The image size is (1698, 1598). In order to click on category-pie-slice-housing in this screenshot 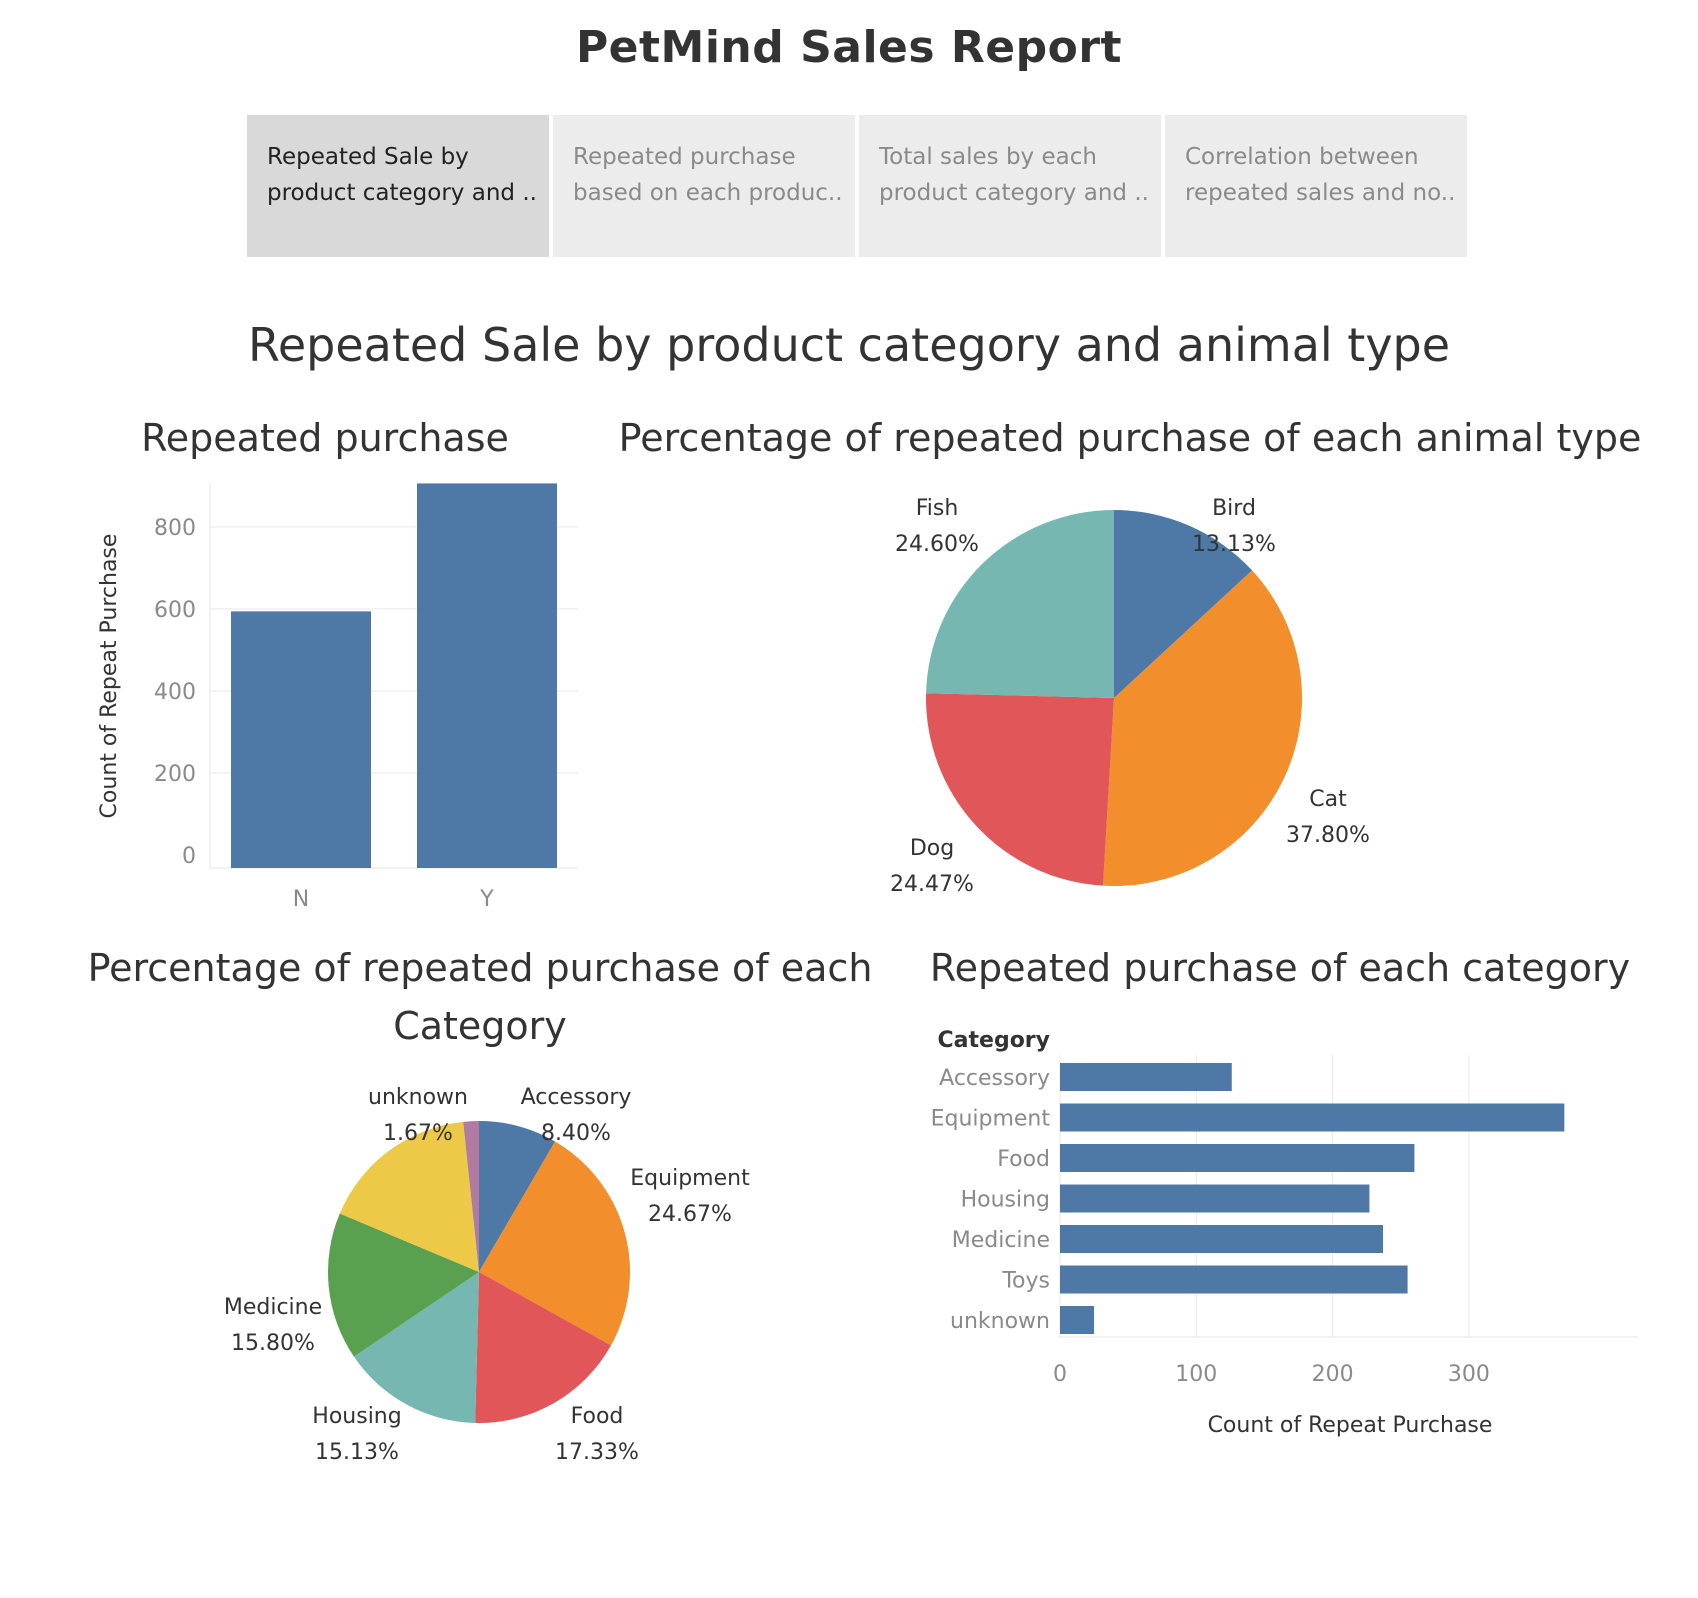, I will do `click(416, 1347)`.